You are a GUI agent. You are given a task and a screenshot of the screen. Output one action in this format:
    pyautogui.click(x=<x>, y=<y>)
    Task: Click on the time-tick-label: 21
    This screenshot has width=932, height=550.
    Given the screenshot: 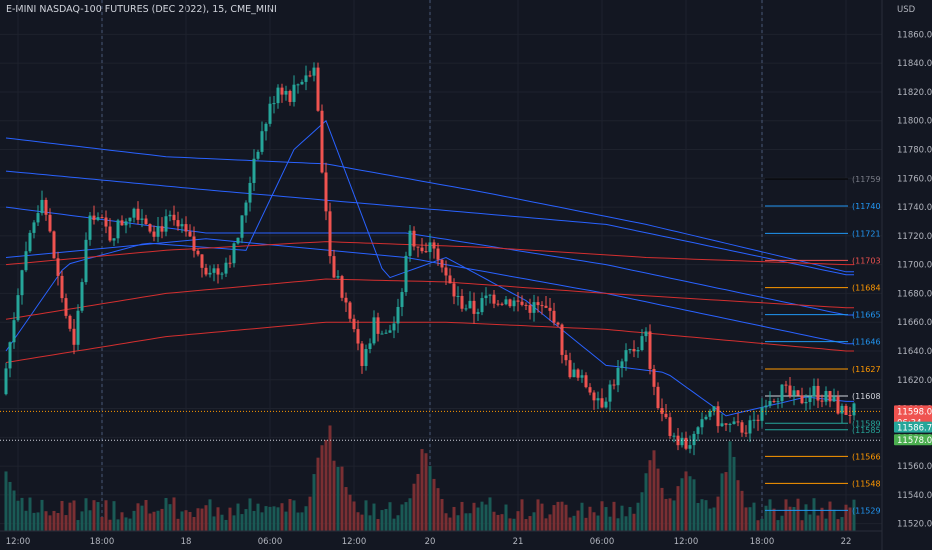 What is the action you would take?
    pyautogui.click(x=518, y=542)
    